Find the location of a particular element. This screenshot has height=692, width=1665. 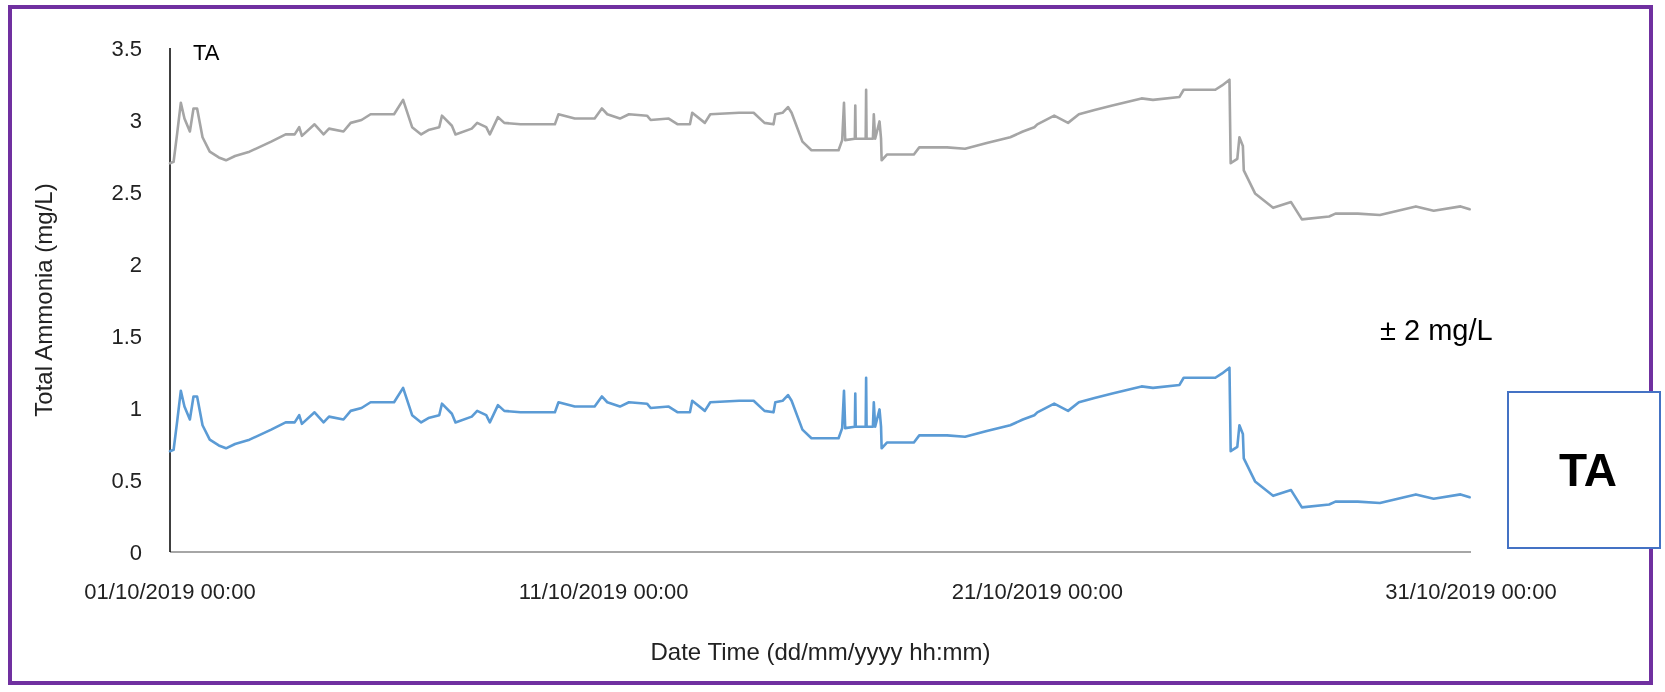

y-tick-label: 1.5 is located at coordinates (126, 336).